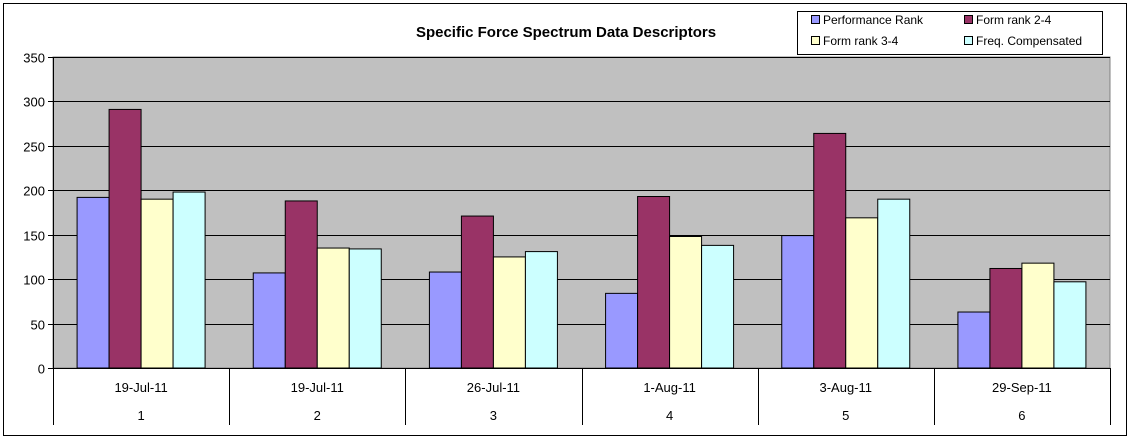 This screenshot has width=1132, height=441. What do you see at coordinates (845, 415) in the screenshot?
I see `x-tick-label-index: 5` at bounding box center [845, 415].